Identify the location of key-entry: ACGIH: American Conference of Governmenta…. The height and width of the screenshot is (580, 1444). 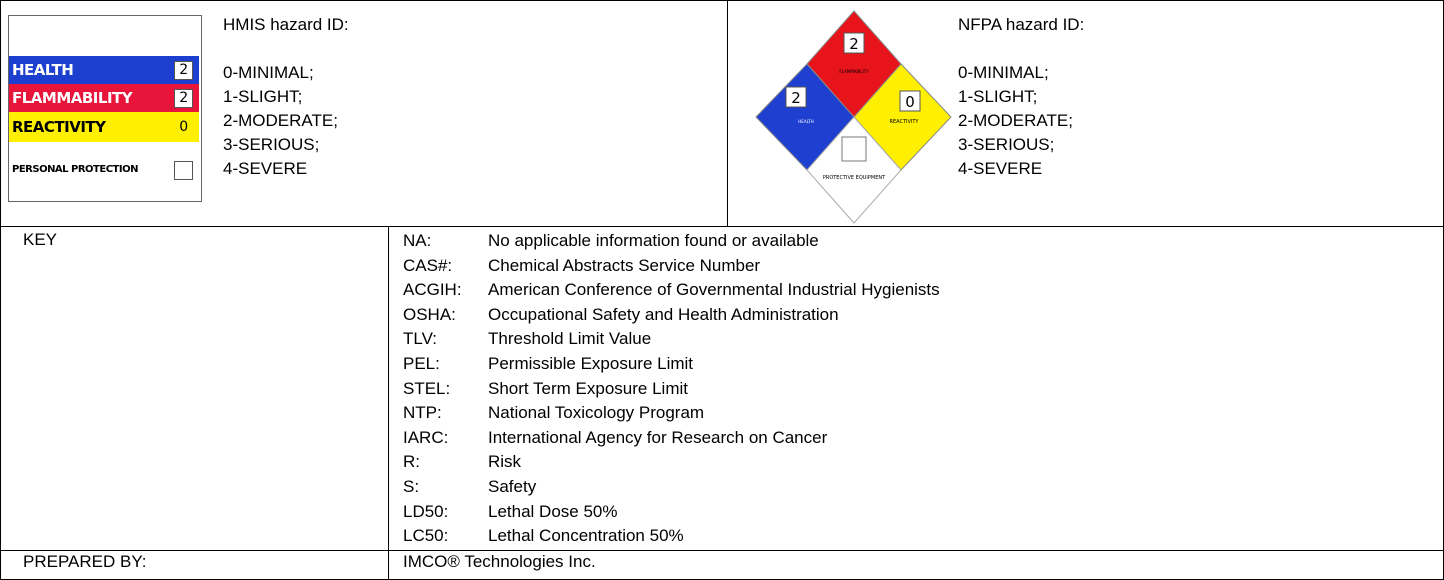
(671, 290).